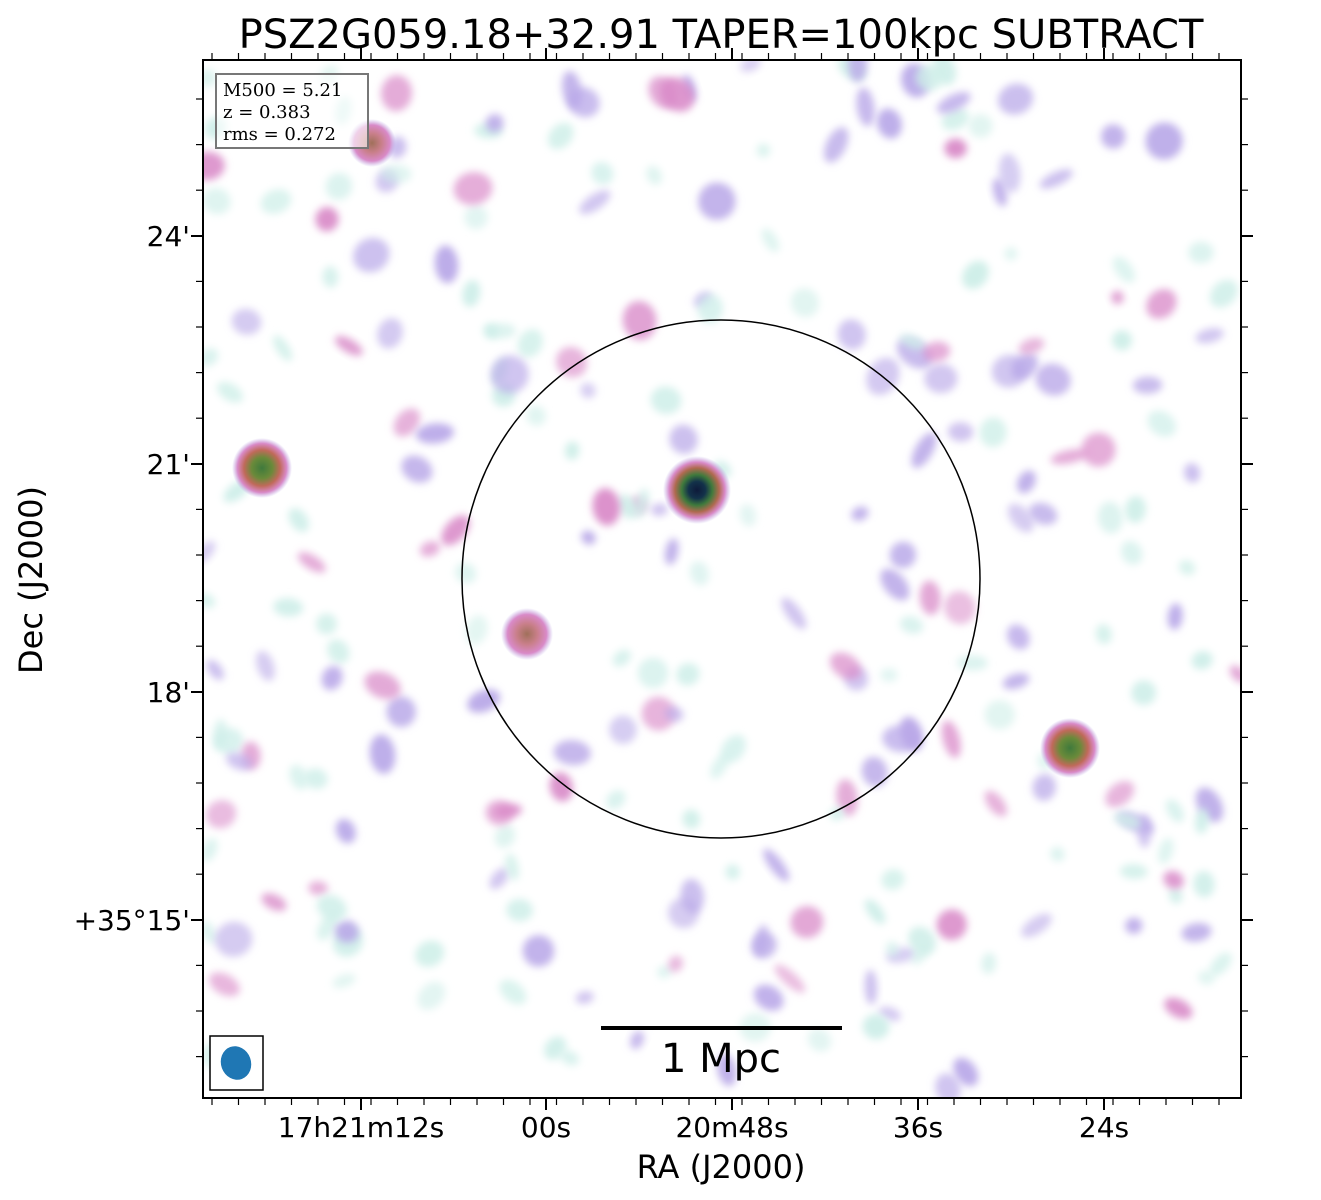 This screenshot has width=1321, height=1200. What do you see at coordinates (292, 111) in the screenshot?
I see `info-box: M500 = 5.21 z = 0.383 rms = 0.272` at bounding box center [292, 111].